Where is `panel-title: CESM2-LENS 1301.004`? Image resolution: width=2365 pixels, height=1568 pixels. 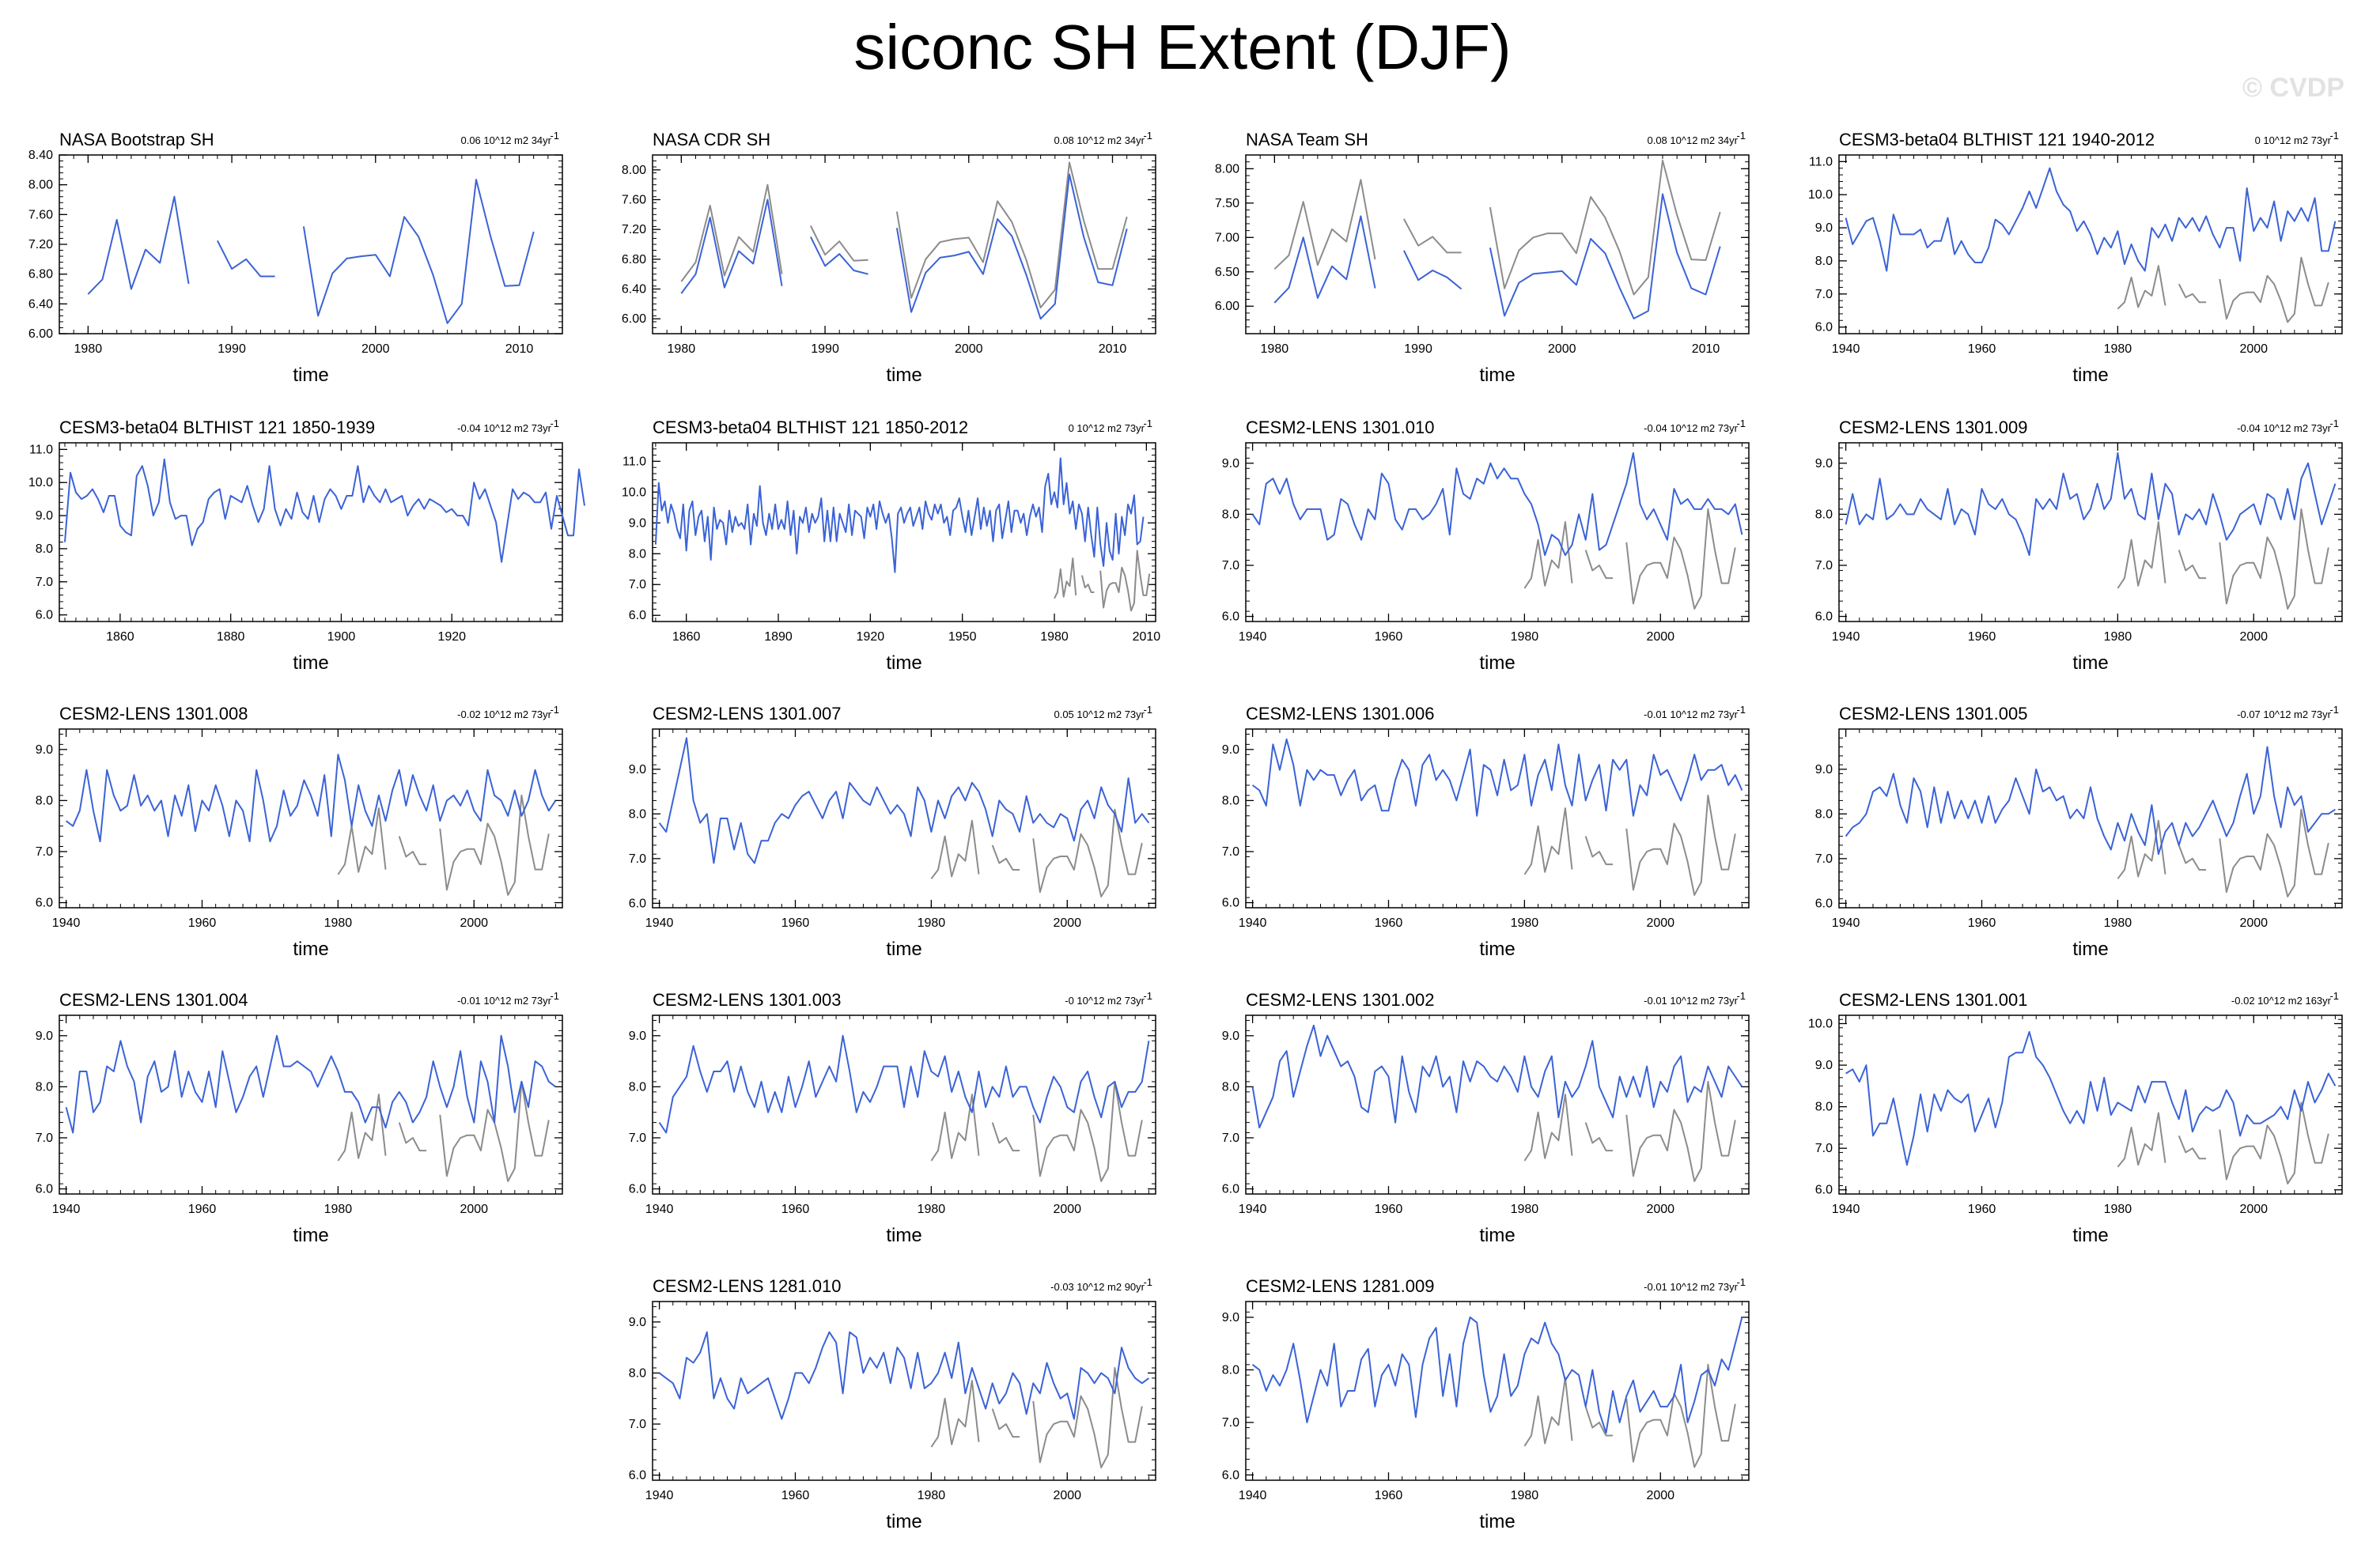 panel-title: CESM2-LENS 1301.004 is located at coordinates (153, 1000).